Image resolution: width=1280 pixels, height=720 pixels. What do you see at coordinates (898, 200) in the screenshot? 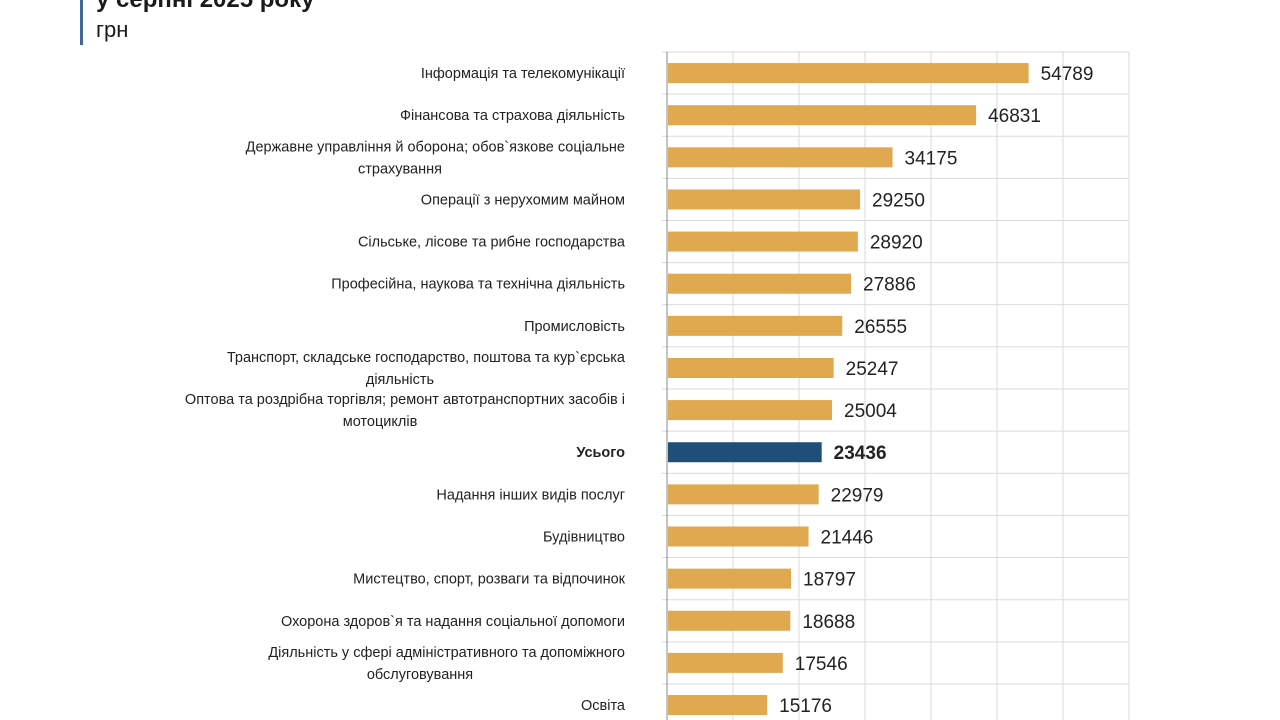
I see `data-label: 29250` at bounding box center [898, 200].